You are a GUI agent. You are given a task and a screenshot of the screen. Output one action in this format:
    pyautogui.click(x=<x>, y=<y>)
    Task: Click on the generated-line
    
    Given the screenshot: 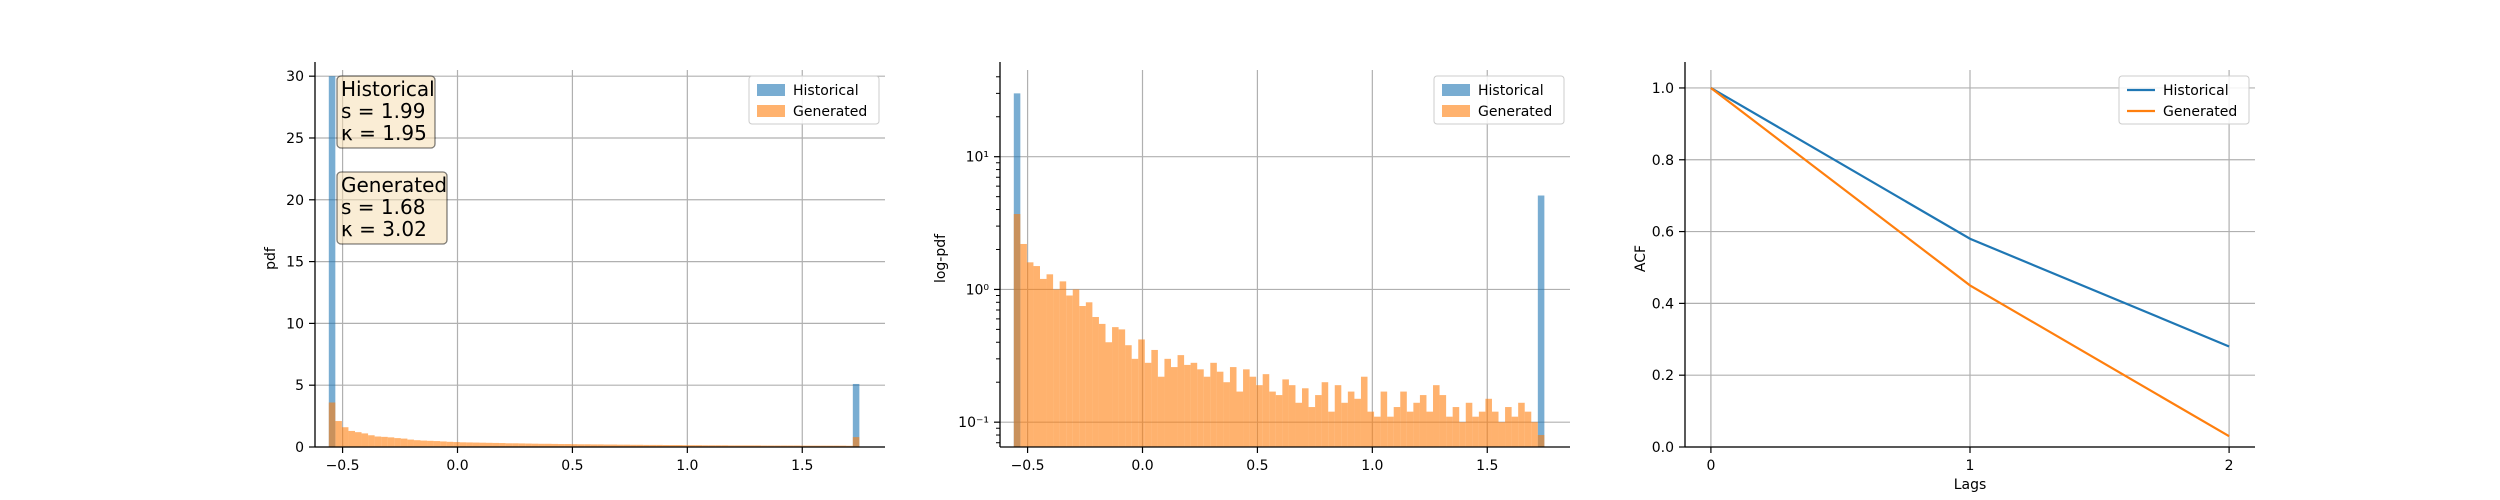 What is the action you would take?
    pyautogui.click(x=1970, y=262)
    